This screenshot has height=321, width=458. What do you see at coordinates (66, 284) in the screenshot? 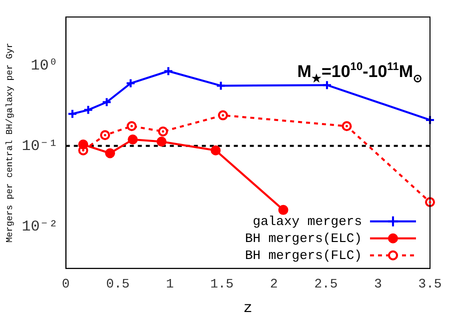
I see `x-tick-label: 0` at bounding box center [66, 284].